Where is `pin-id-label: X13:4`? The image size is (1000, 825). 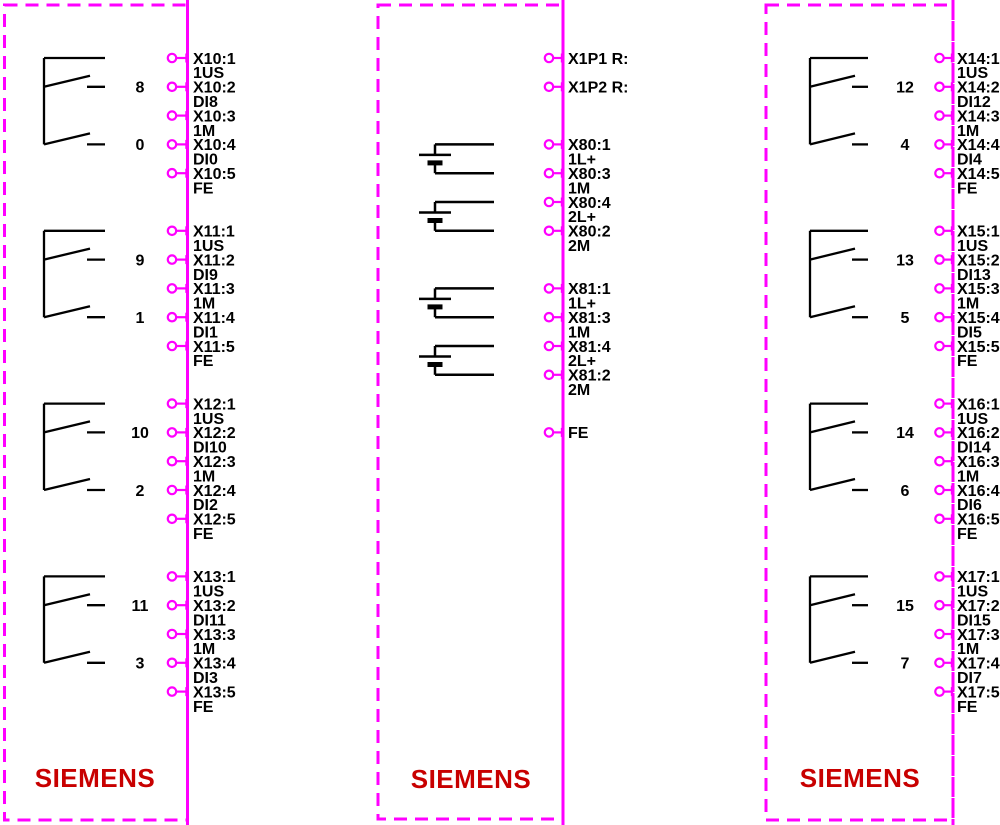
pin-id-label: X13:4 is located at coordinates (214, 664).